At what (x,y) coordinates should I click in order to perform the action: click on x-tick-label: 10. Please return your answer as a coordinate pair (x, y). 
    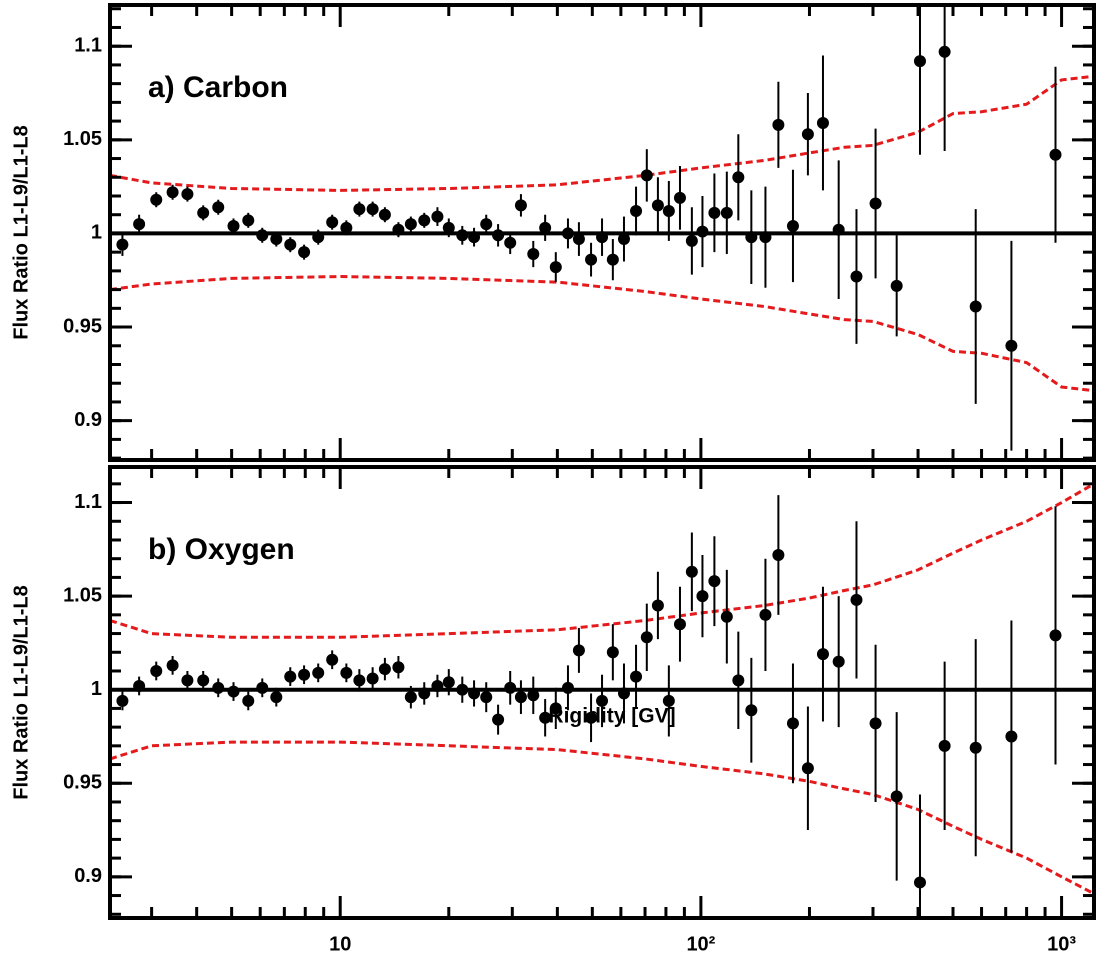
    Looking at the image, I should click on (340, 944).